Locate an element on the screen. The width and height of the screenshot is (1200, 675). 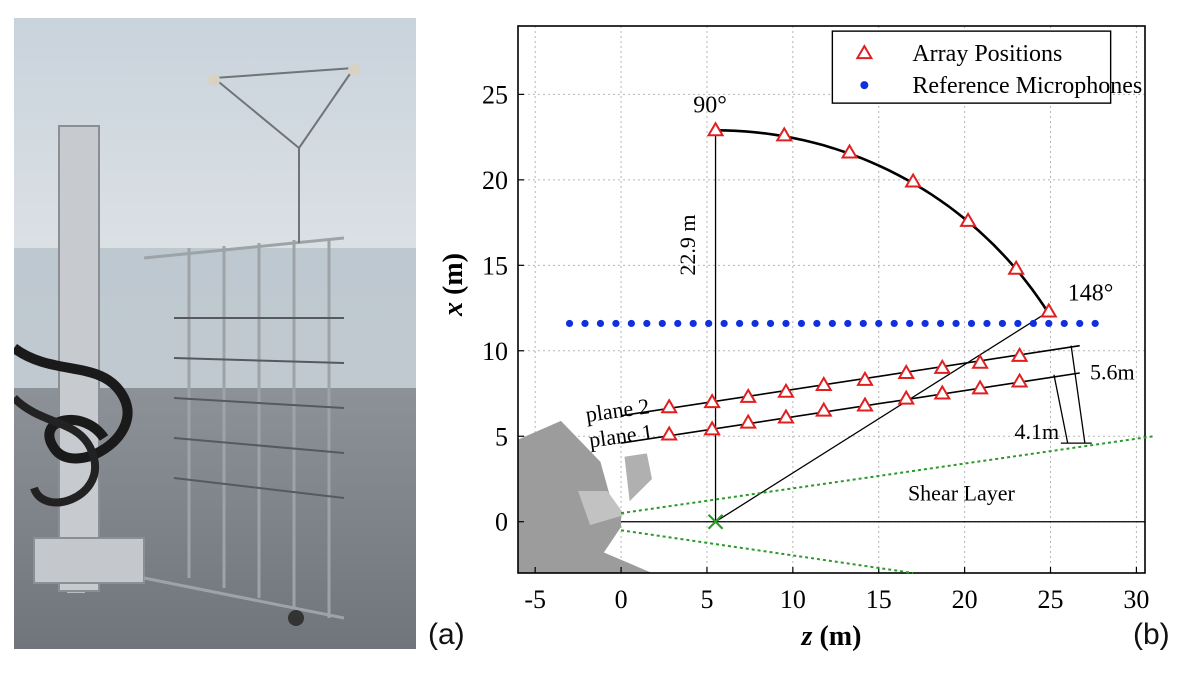
tick-label-x: -5 is located at coordinates (535, 599).